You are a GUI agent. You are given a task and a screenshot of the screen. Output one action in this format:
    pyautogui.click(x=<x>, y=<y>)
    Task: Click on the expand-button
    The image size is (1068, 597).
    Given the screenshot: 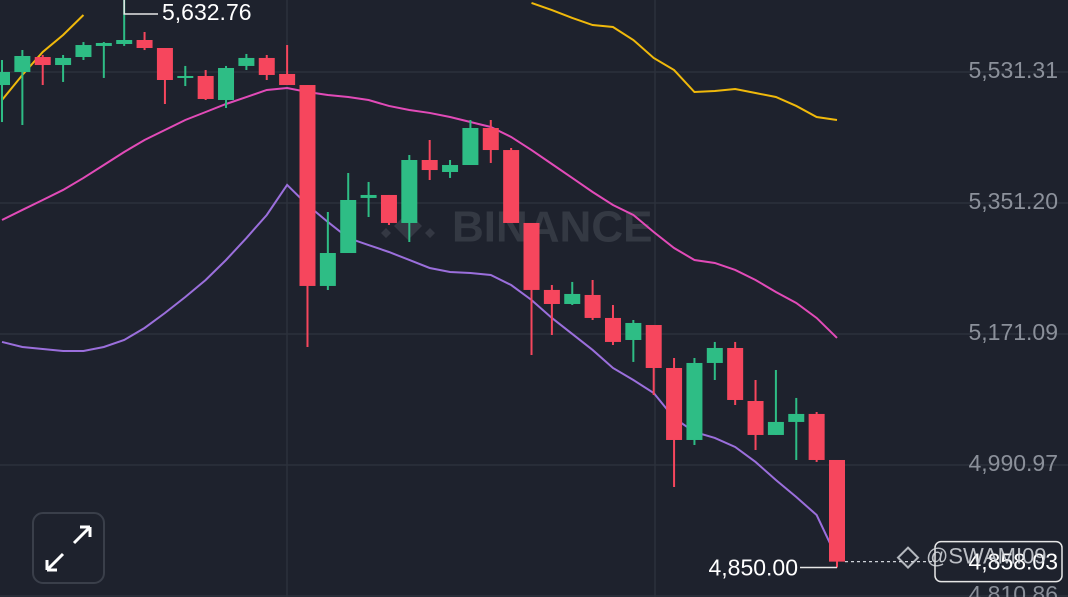 What is the action you would take?
    pyautogui.click(x=68, y=548)
    